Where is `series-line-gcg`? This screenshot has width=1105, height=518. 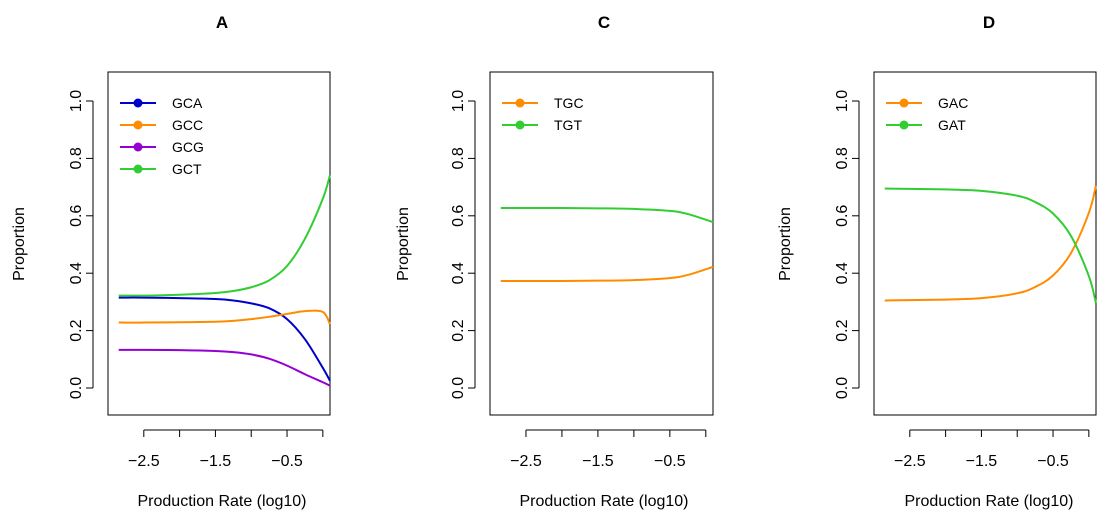 series-line-gcg is located at coordinates (224, 367).